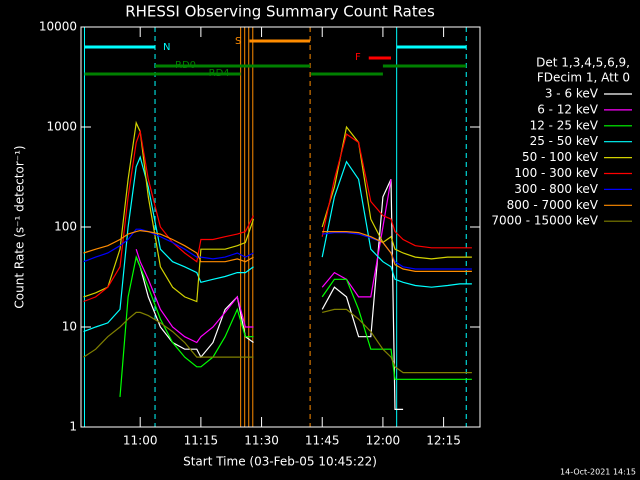  Describe the element at coordinates (358, 57) in the screenshot. I see `flag-label: F` at that location.